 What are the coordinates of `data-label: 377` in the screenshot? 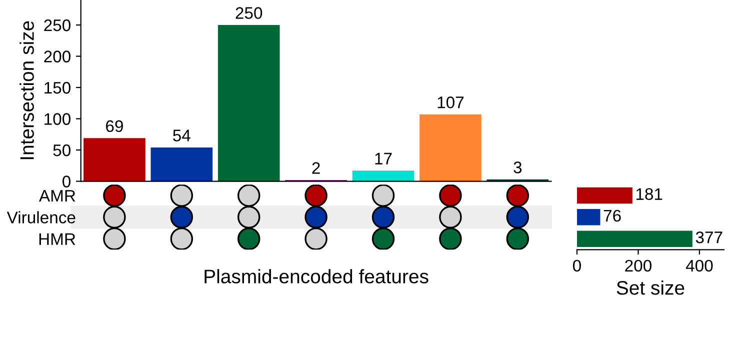 It's located at (709, 238).